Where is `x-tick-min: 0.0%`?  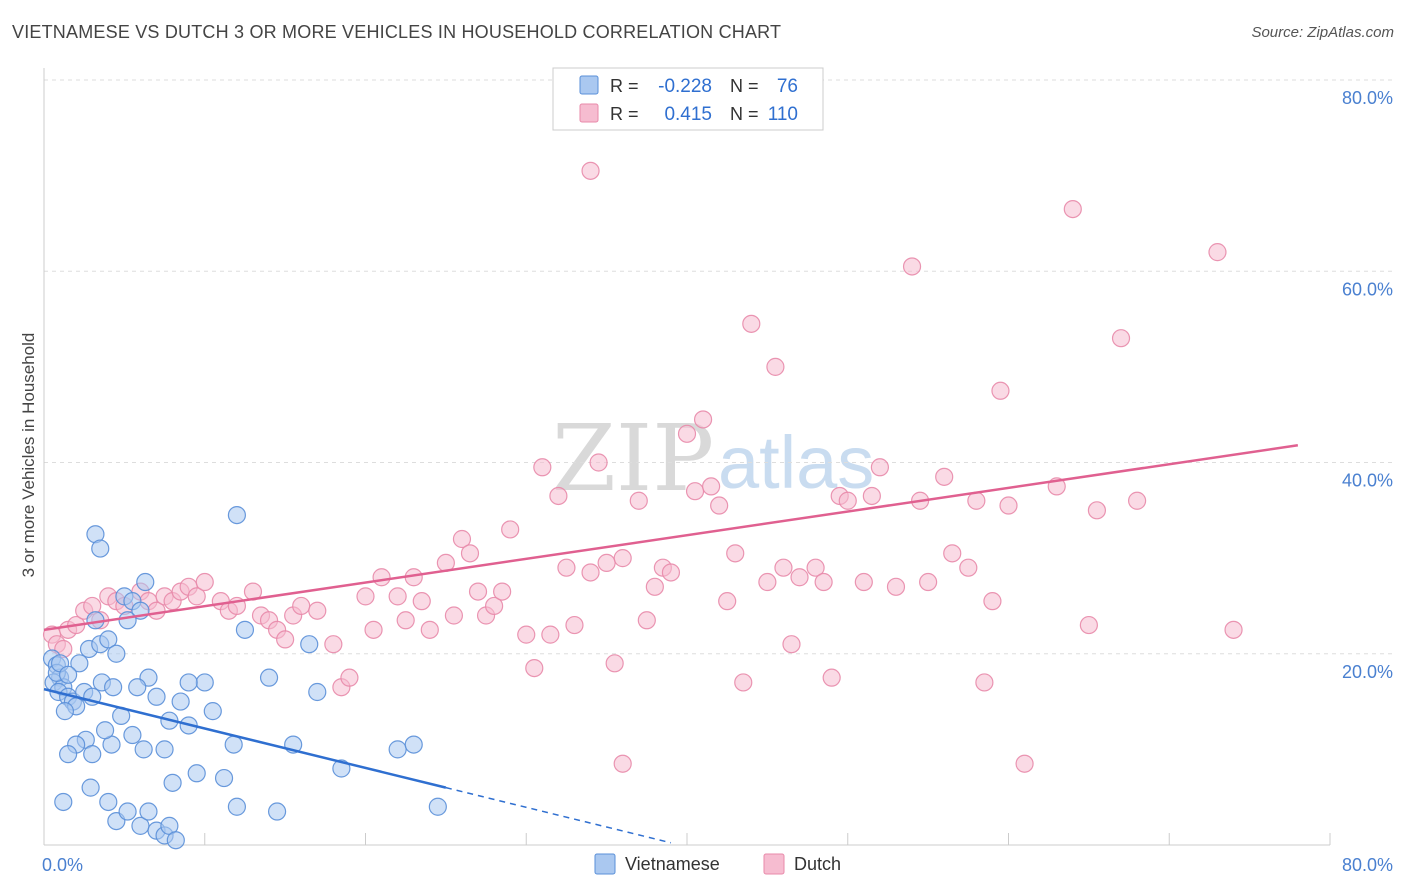 x-tick-min: 0.0% is located at coordinates (62, 865).